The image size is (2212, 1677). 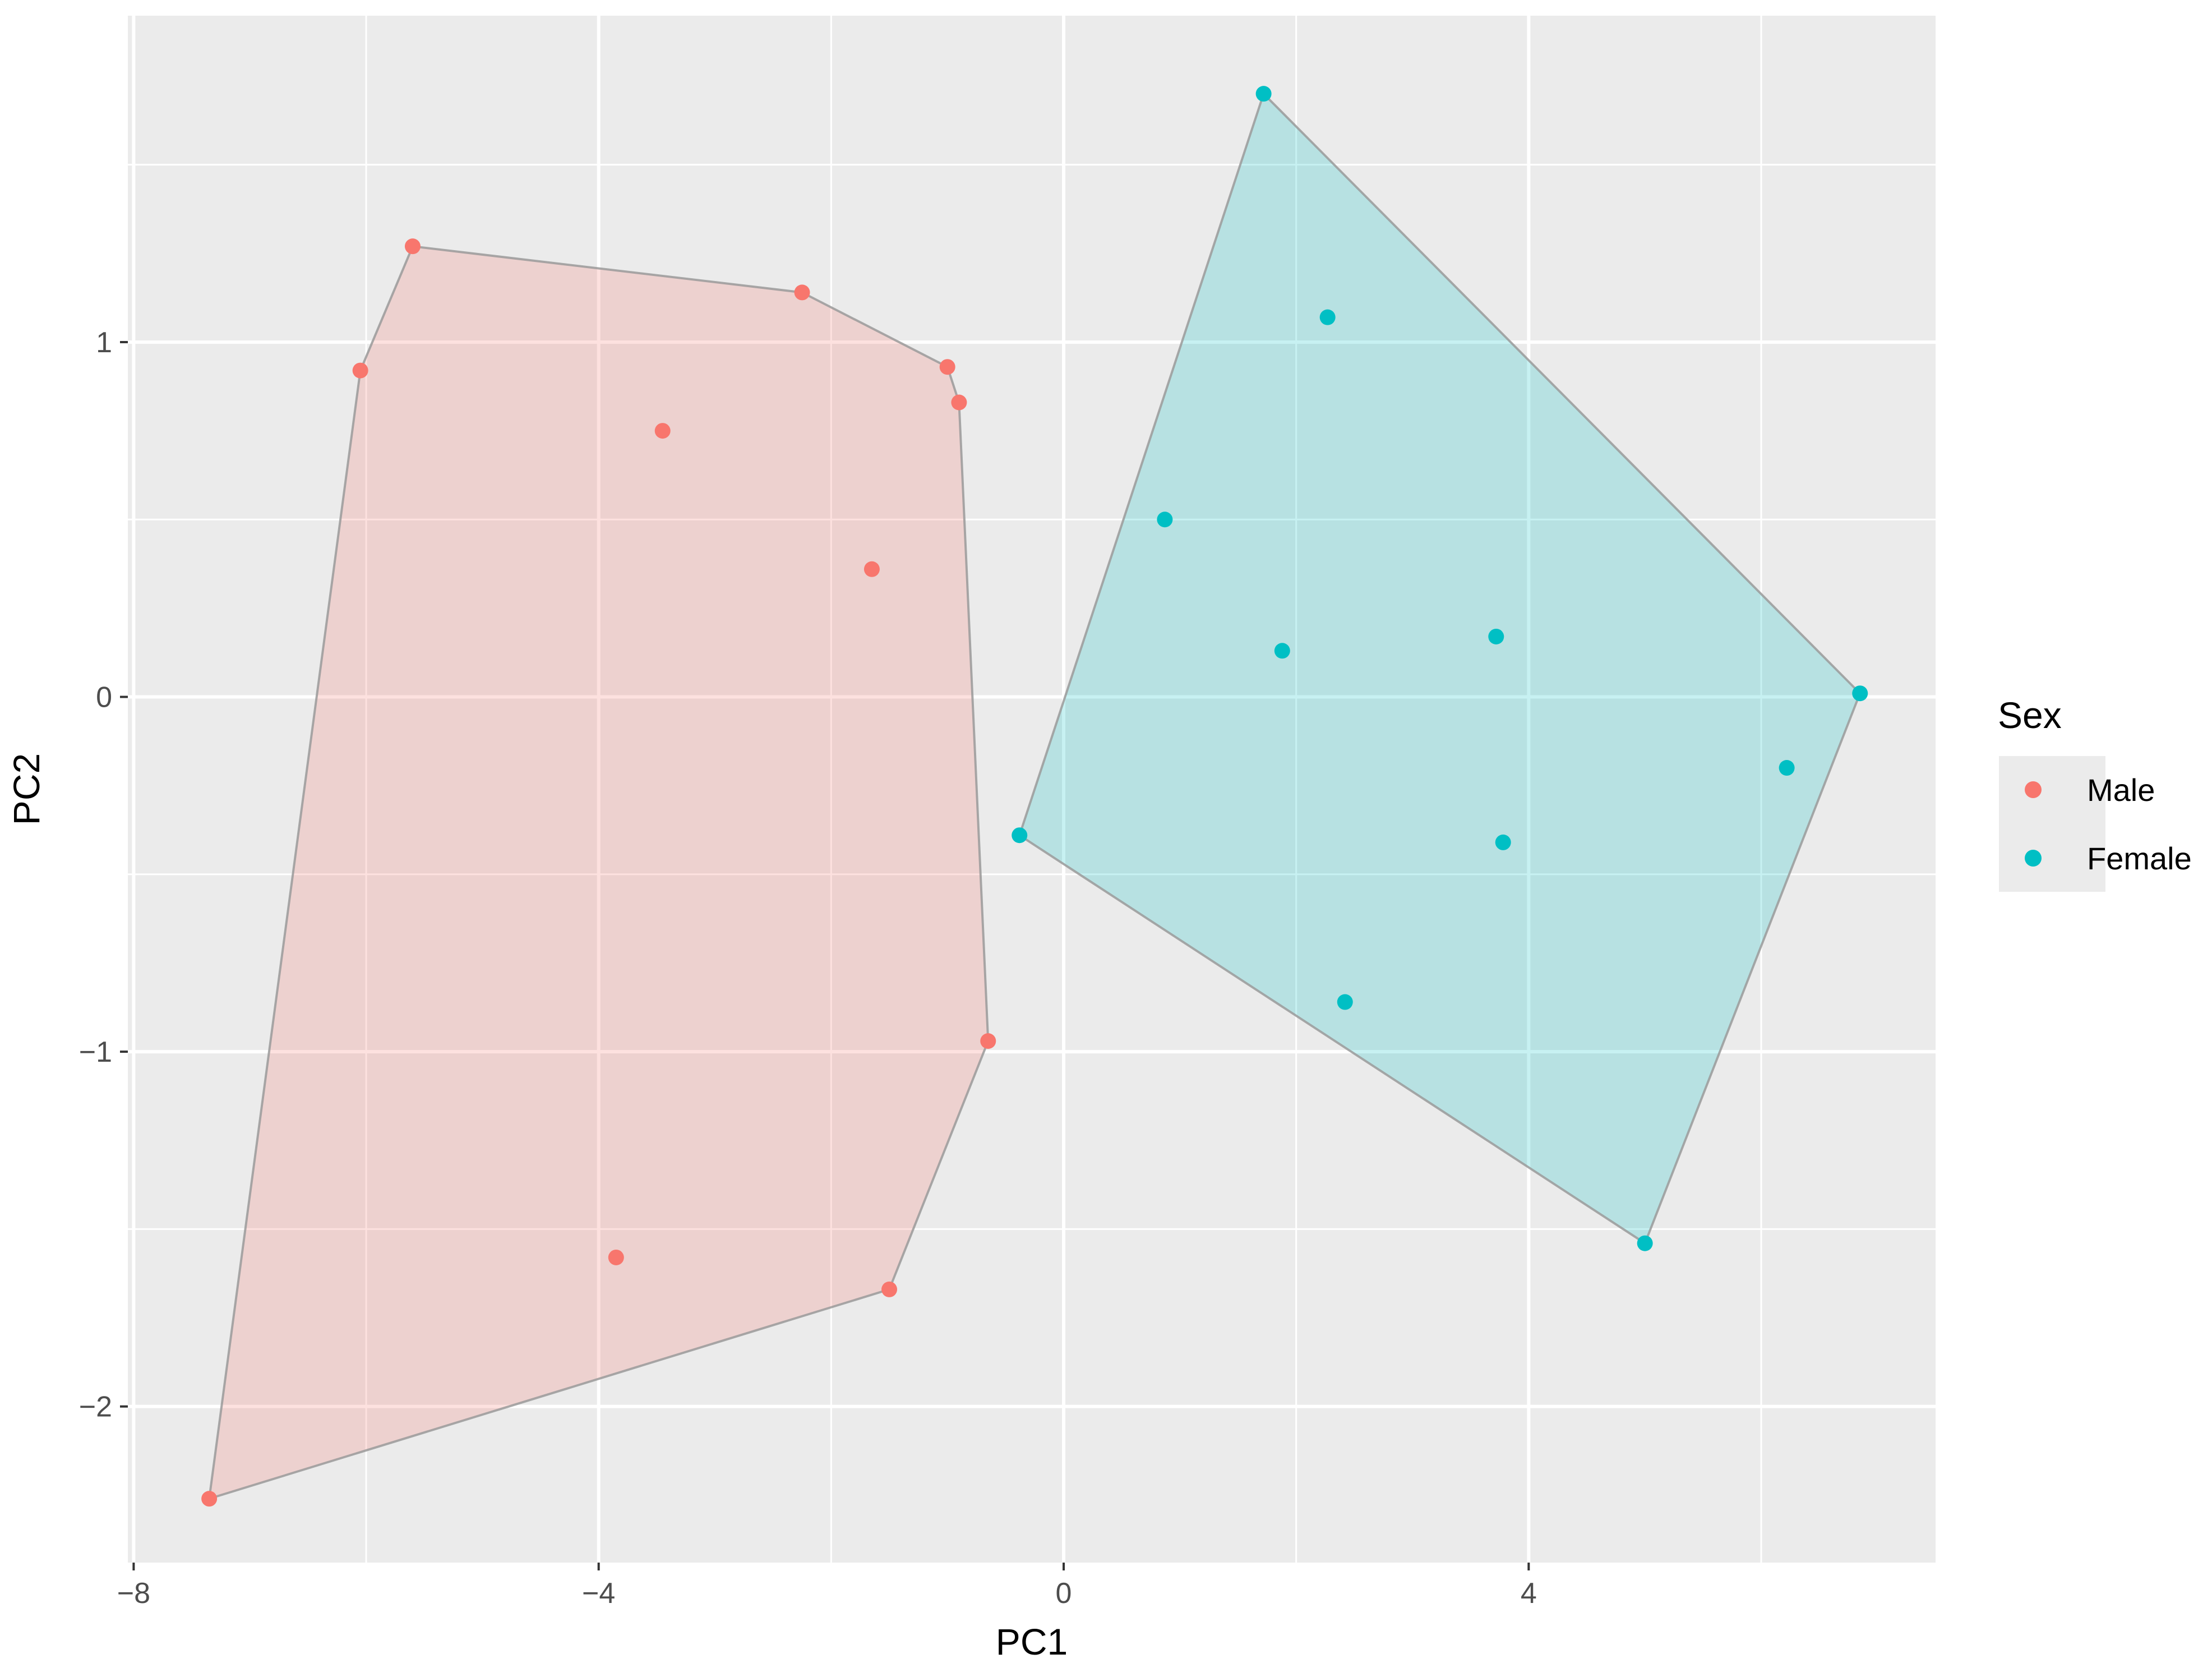 What do you see at coordinates (2121, 790) in the screenshot?
I see `legend-label-male: Male` at bounding box center [2121, 790].